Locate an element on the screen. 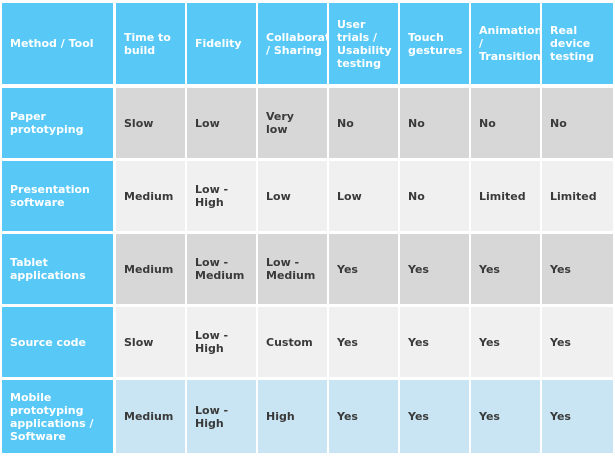 This screenshot has height=456, width=615. row-header-method: Paper prototyping is located at coordinates (57, 123).